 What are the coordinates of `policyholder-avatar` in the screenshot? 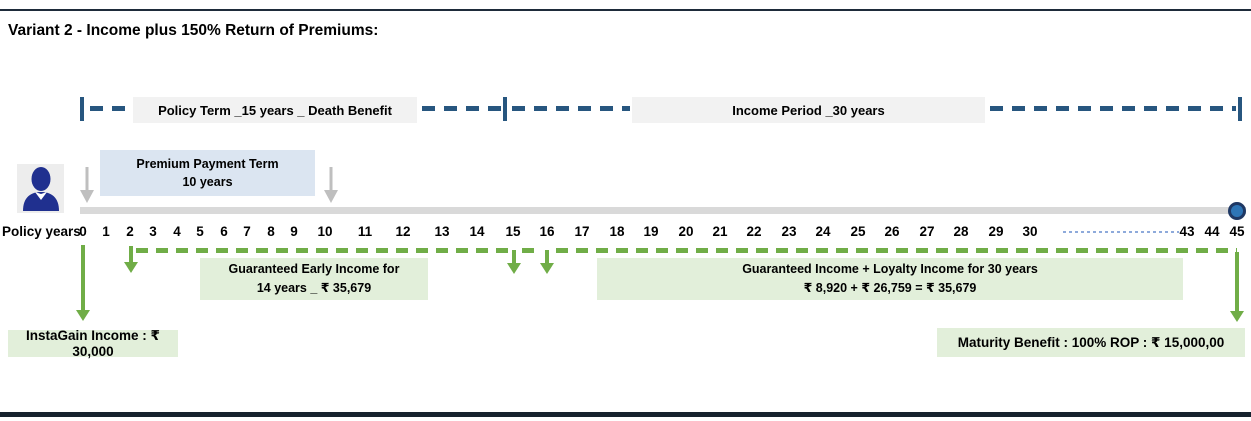 It's located at (40, 188).